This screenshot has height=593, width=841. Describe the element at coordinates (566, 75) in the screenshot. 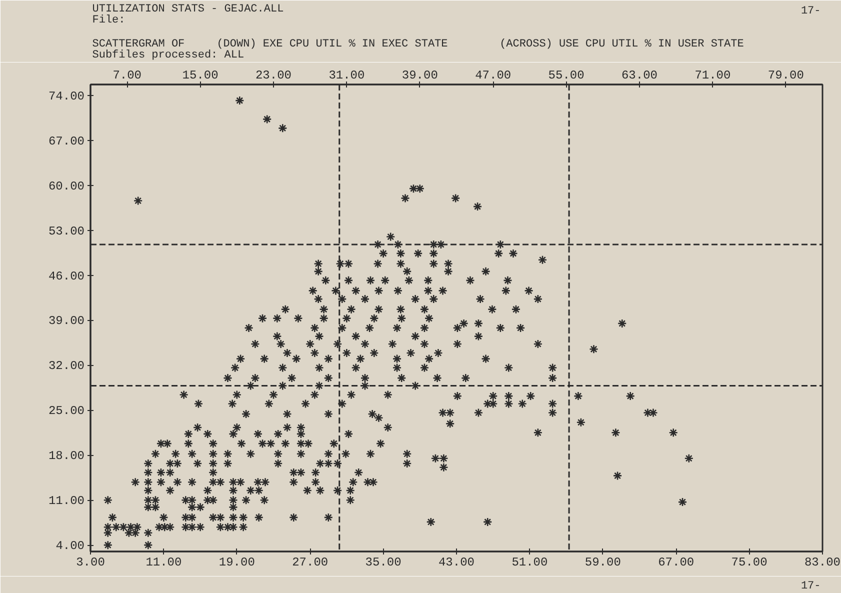

I see `x2-tick-label: 55.00` at that location.